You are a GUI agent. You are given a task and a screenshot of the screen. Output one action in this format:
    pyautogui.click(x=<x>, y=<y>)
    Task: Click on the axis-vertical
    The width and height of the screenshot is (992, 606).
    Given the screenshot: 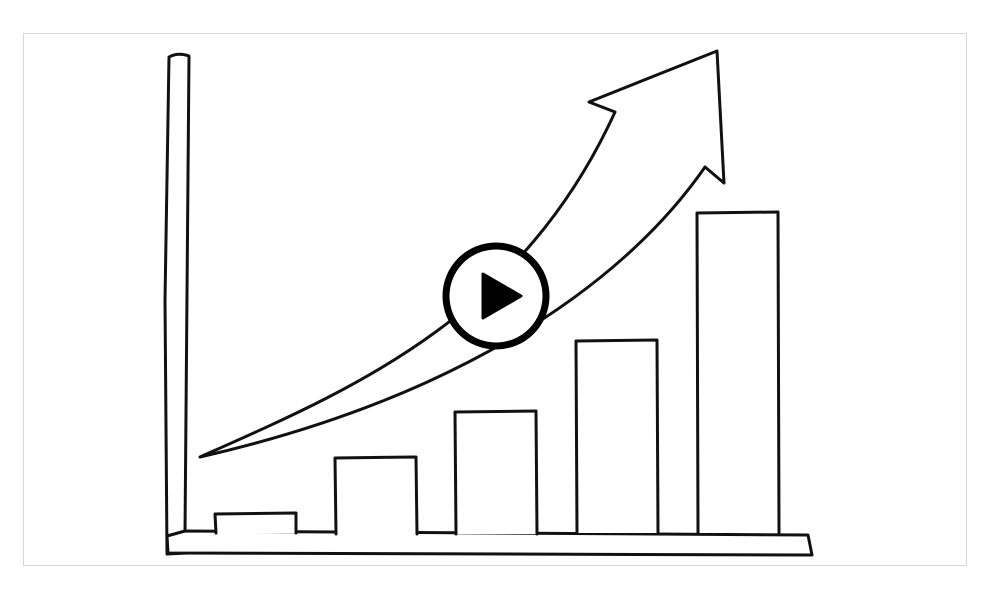 What is the action you would take?
    pyautogui.click(x=177, y=304)
    